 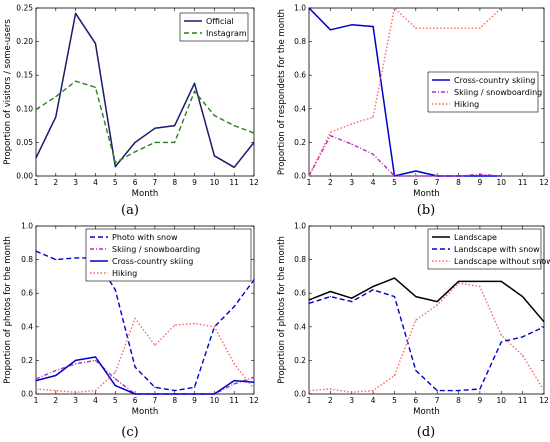 I want to click on panel-label: (a), so click(x=130, y=210).